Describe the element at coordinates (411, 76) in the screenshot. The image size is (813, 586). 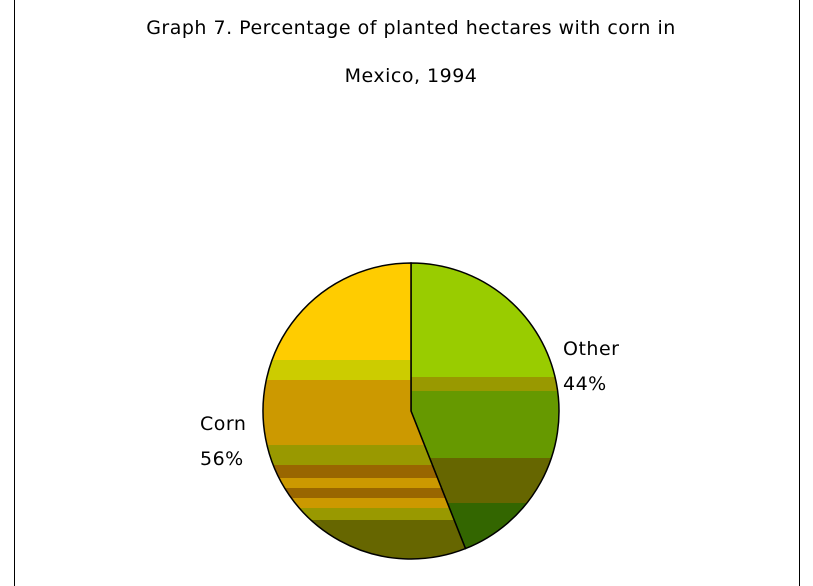
I see `chart-title: Mexico, 1994` at that location.